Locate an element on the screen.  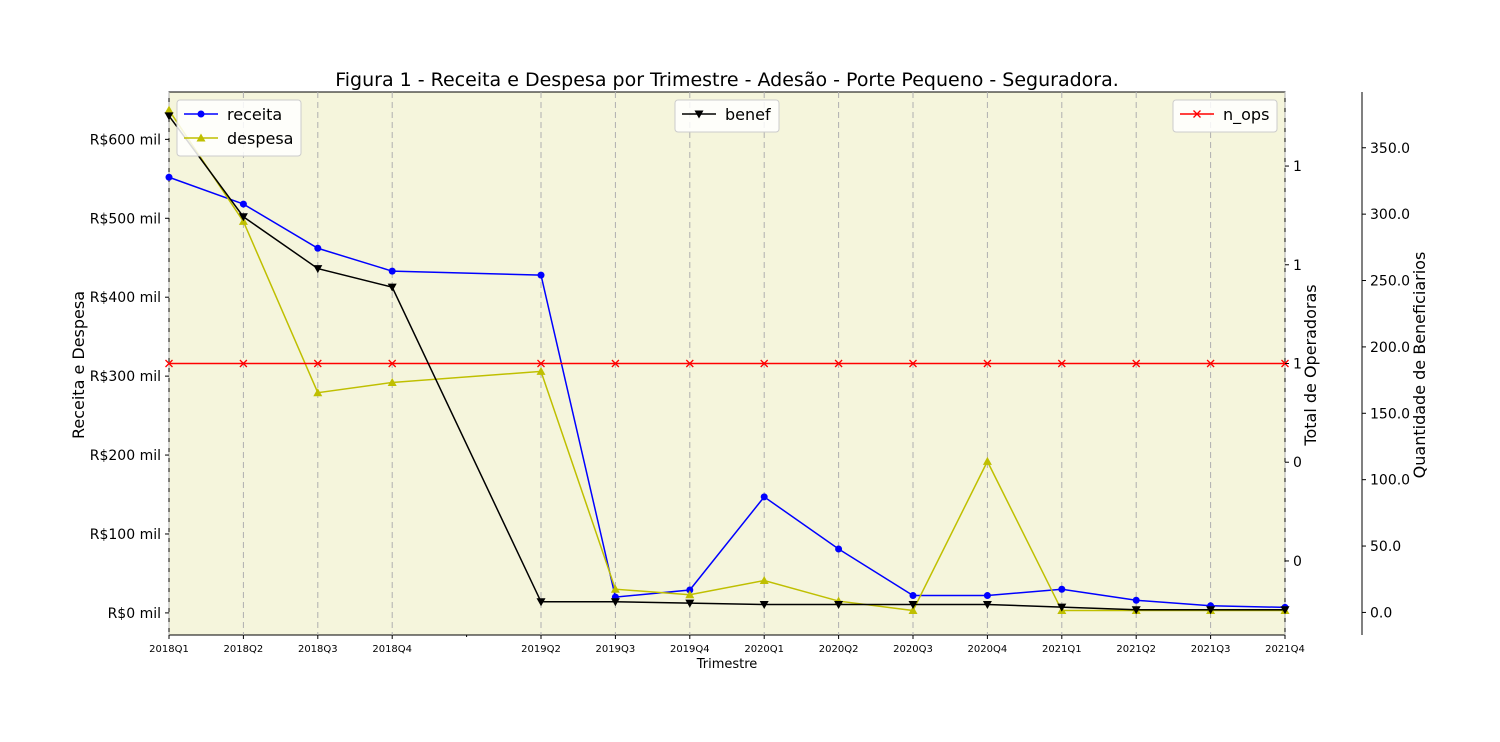
series-n_ops is located at coordinates (727, 363).